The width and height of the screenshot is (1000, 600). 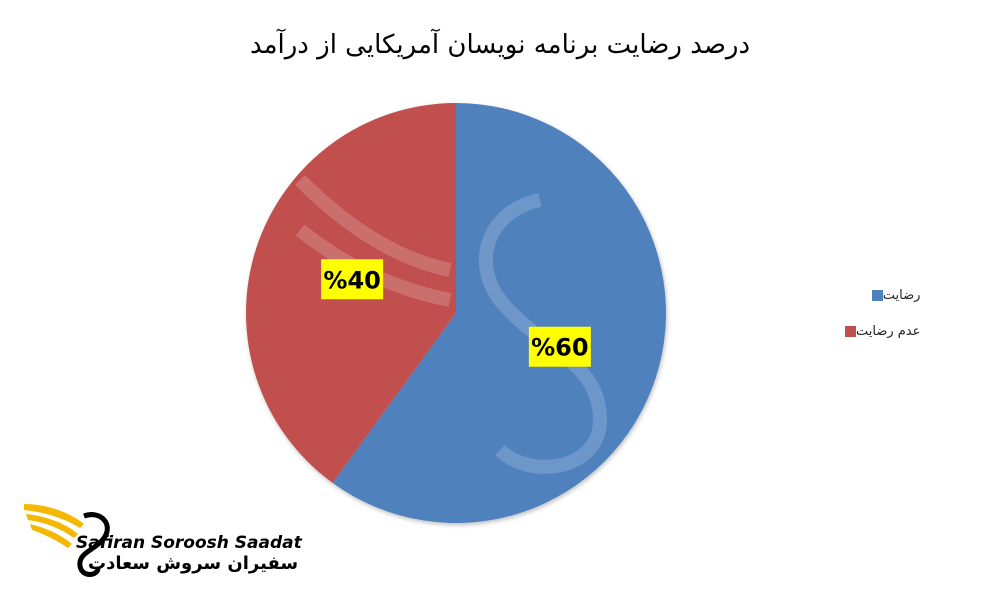 I want to click on data-label-text: %40, so click(x=351, y=280).